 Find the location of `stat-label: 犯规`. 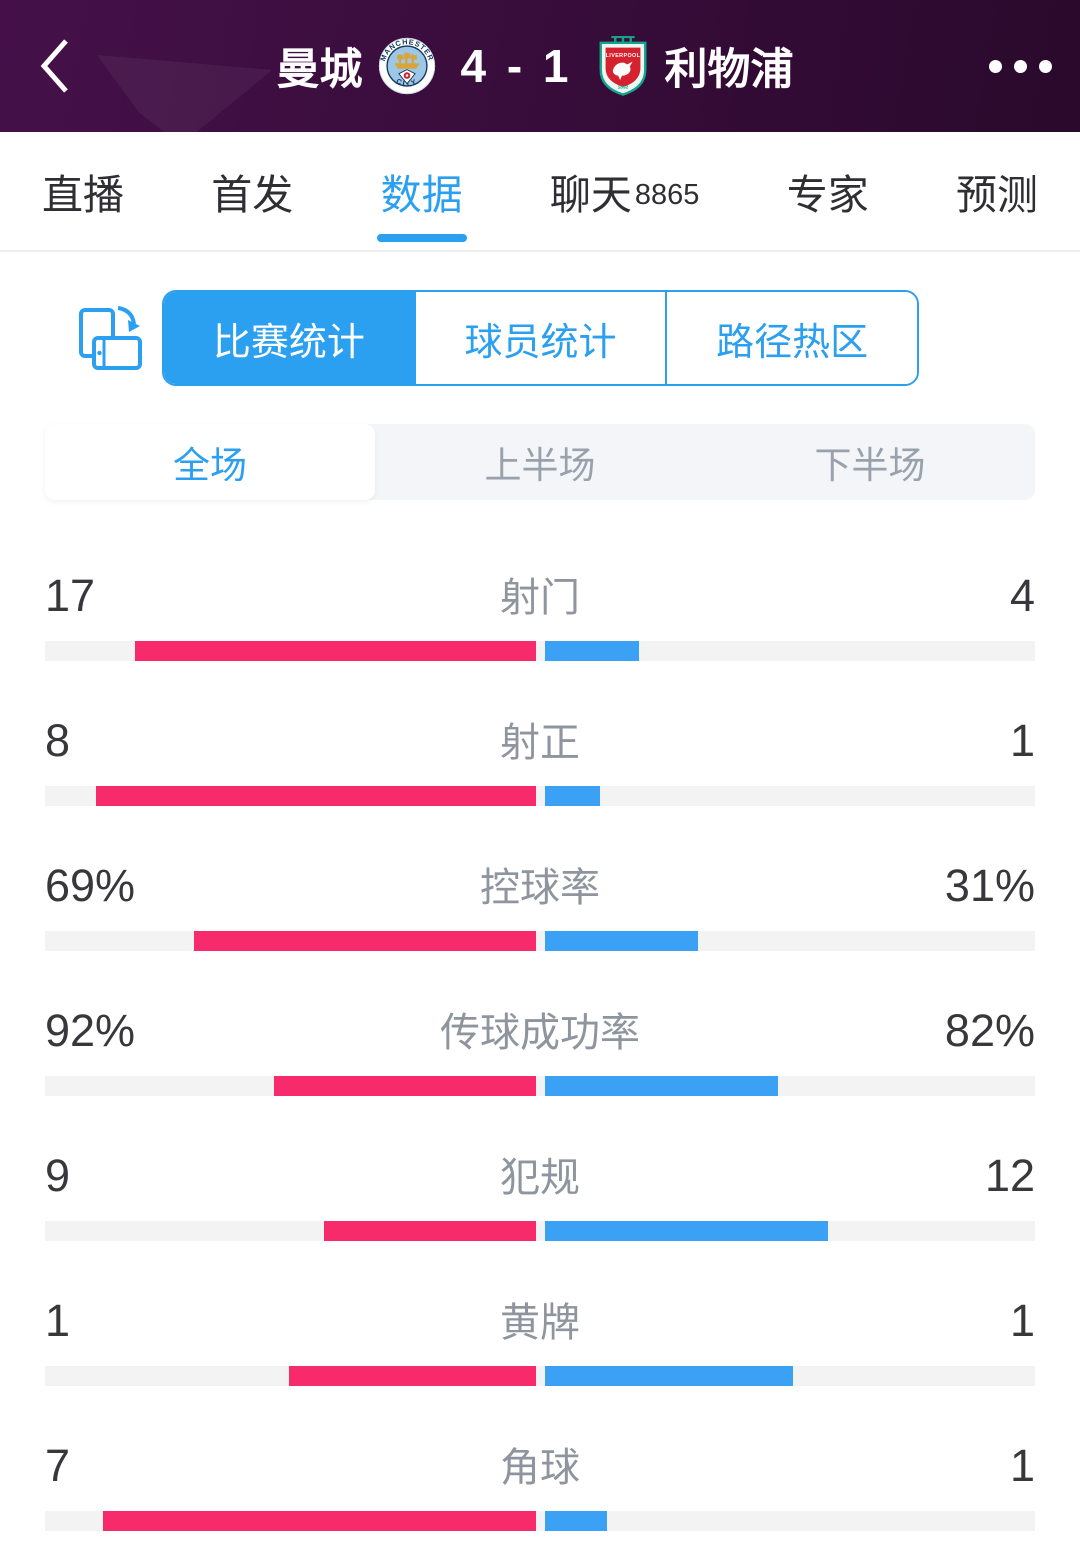

stat-label: 犯规 is located at coordinates (540, 1178).